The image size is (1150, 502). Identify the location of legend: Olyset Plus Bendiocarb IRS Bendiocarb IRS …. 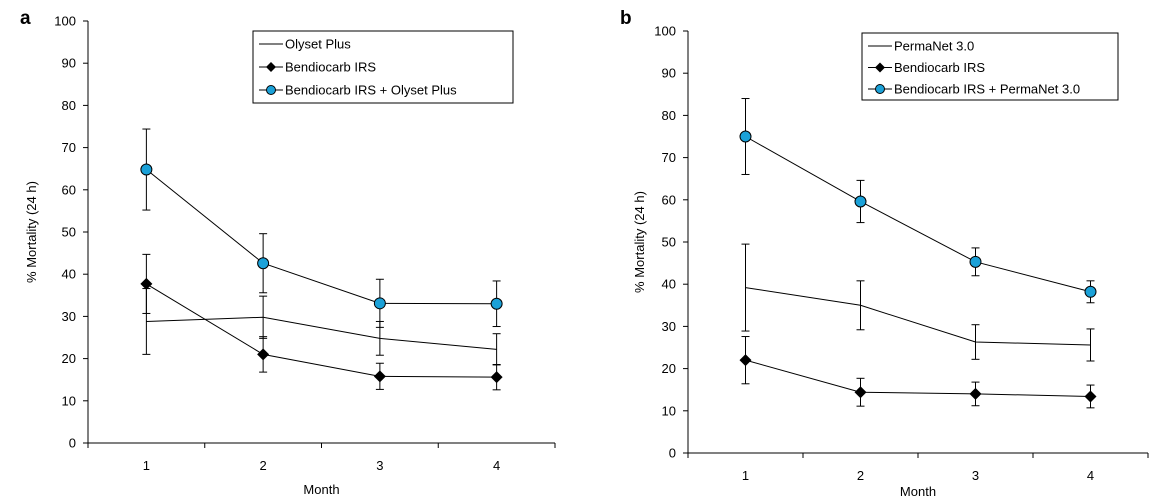
(383, 67).